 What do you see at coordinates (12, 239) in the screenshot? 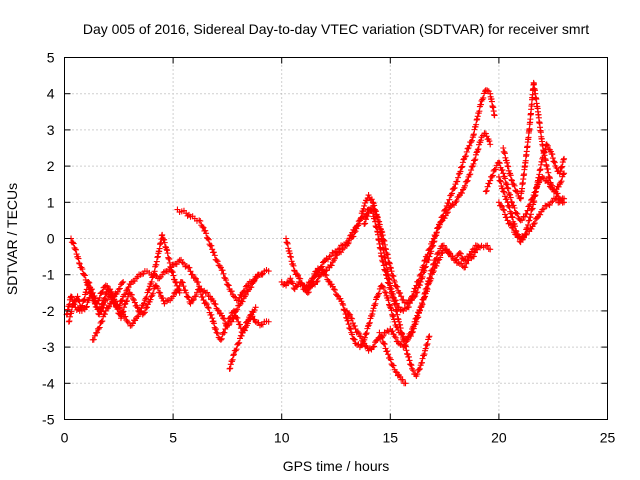
I see `y-axis-label: SDTVAR / TECUs` at bounding box center [12, 239].